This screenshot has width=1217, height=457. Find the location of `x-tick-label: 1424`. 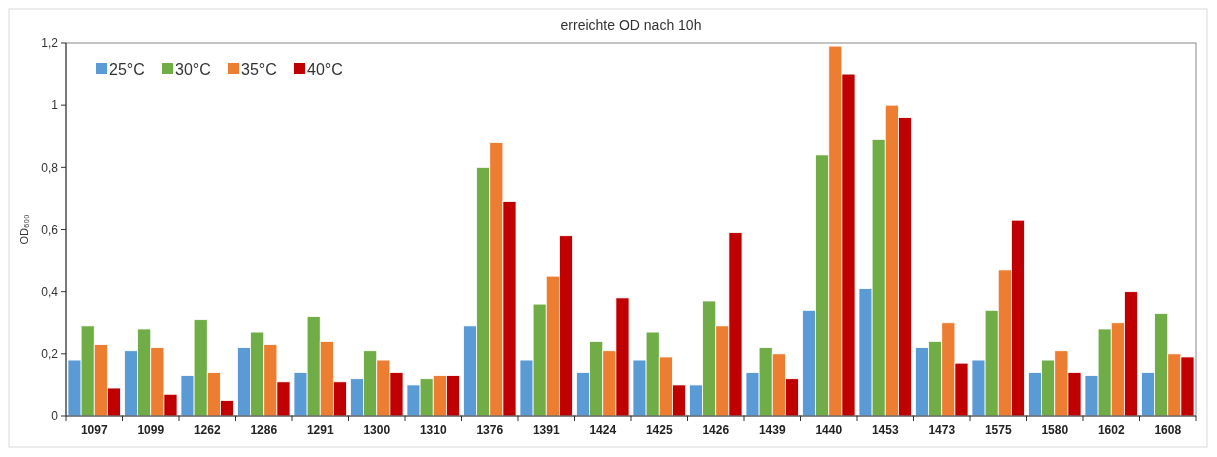

x-tick-label: 1424 is located at coordinates (603, 430).